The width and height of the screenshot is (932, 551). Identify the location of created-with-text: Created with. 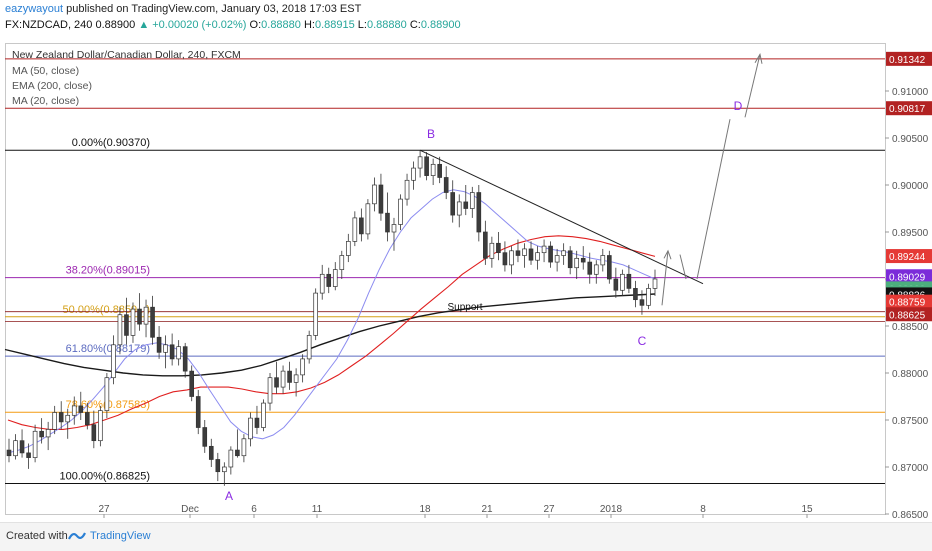
(37, 536).